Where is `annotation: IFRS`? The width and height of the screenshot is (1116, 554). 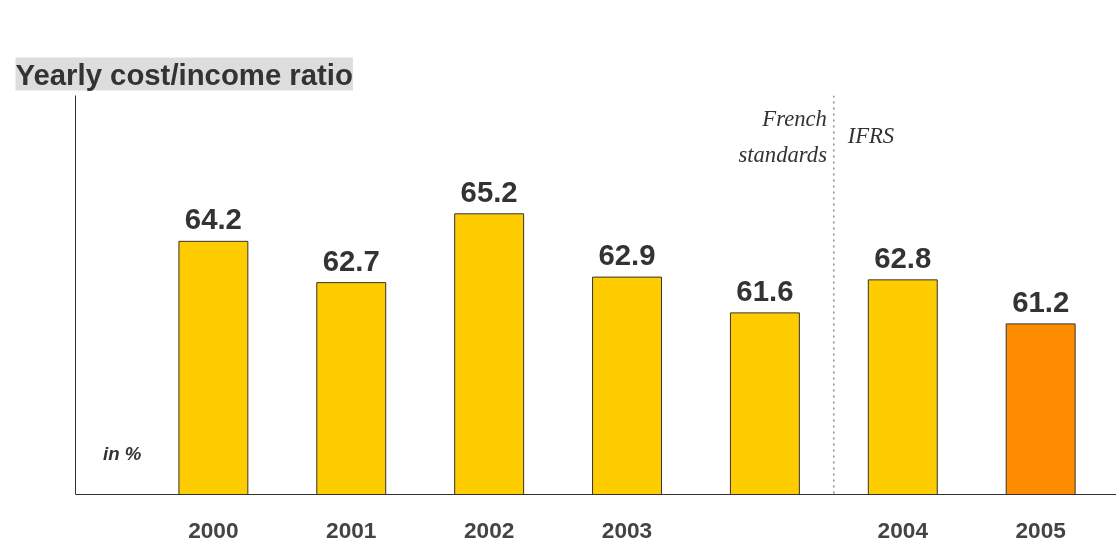
annotation: IFRS is located at coordinates (870, 135).